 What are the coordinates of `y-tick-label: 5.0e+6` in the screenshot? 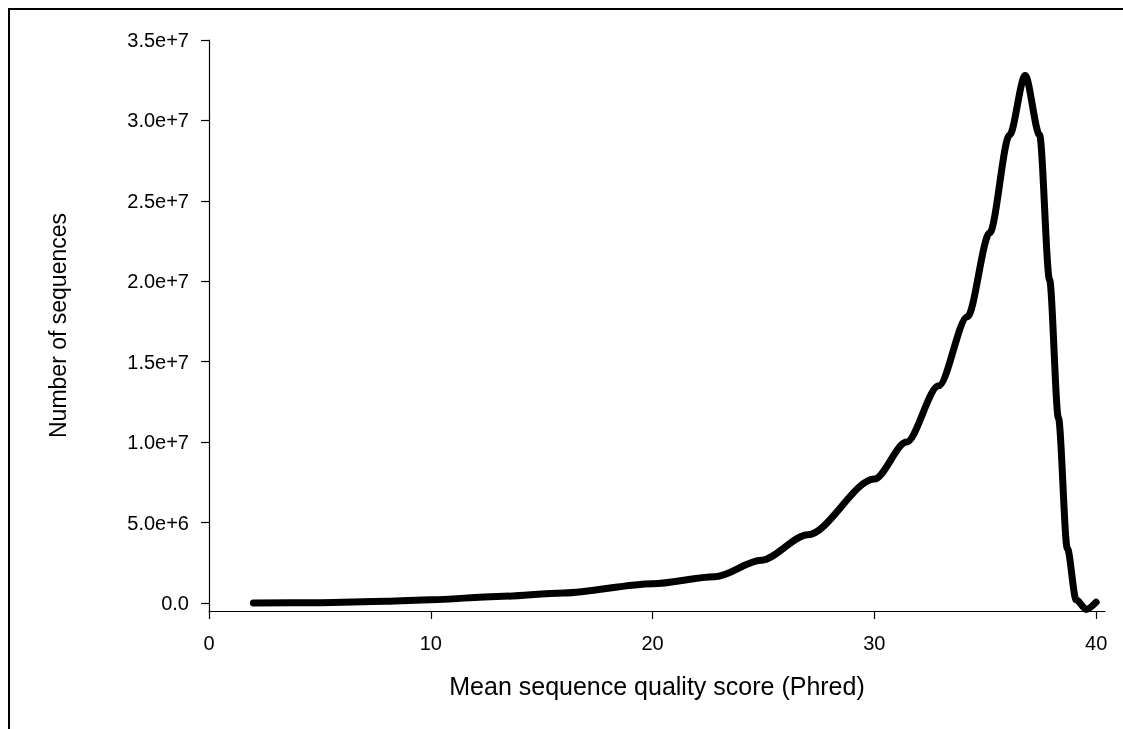 It's located at (158, 522).